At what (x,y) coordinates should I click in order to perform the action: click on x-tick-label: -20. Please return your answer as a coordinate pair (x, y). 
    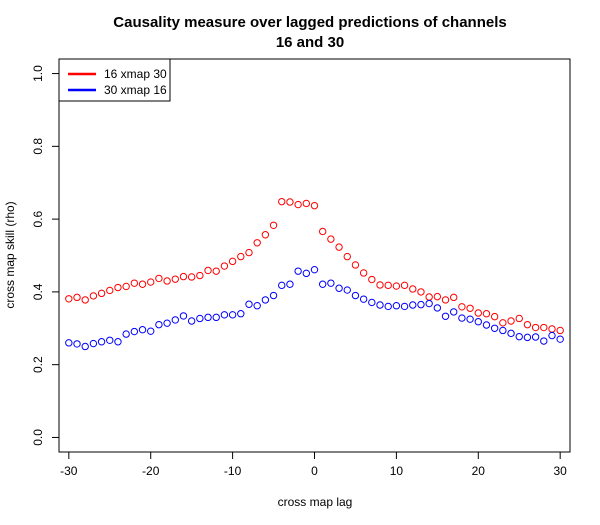
    Looking at the image, I should click on (151, 471).